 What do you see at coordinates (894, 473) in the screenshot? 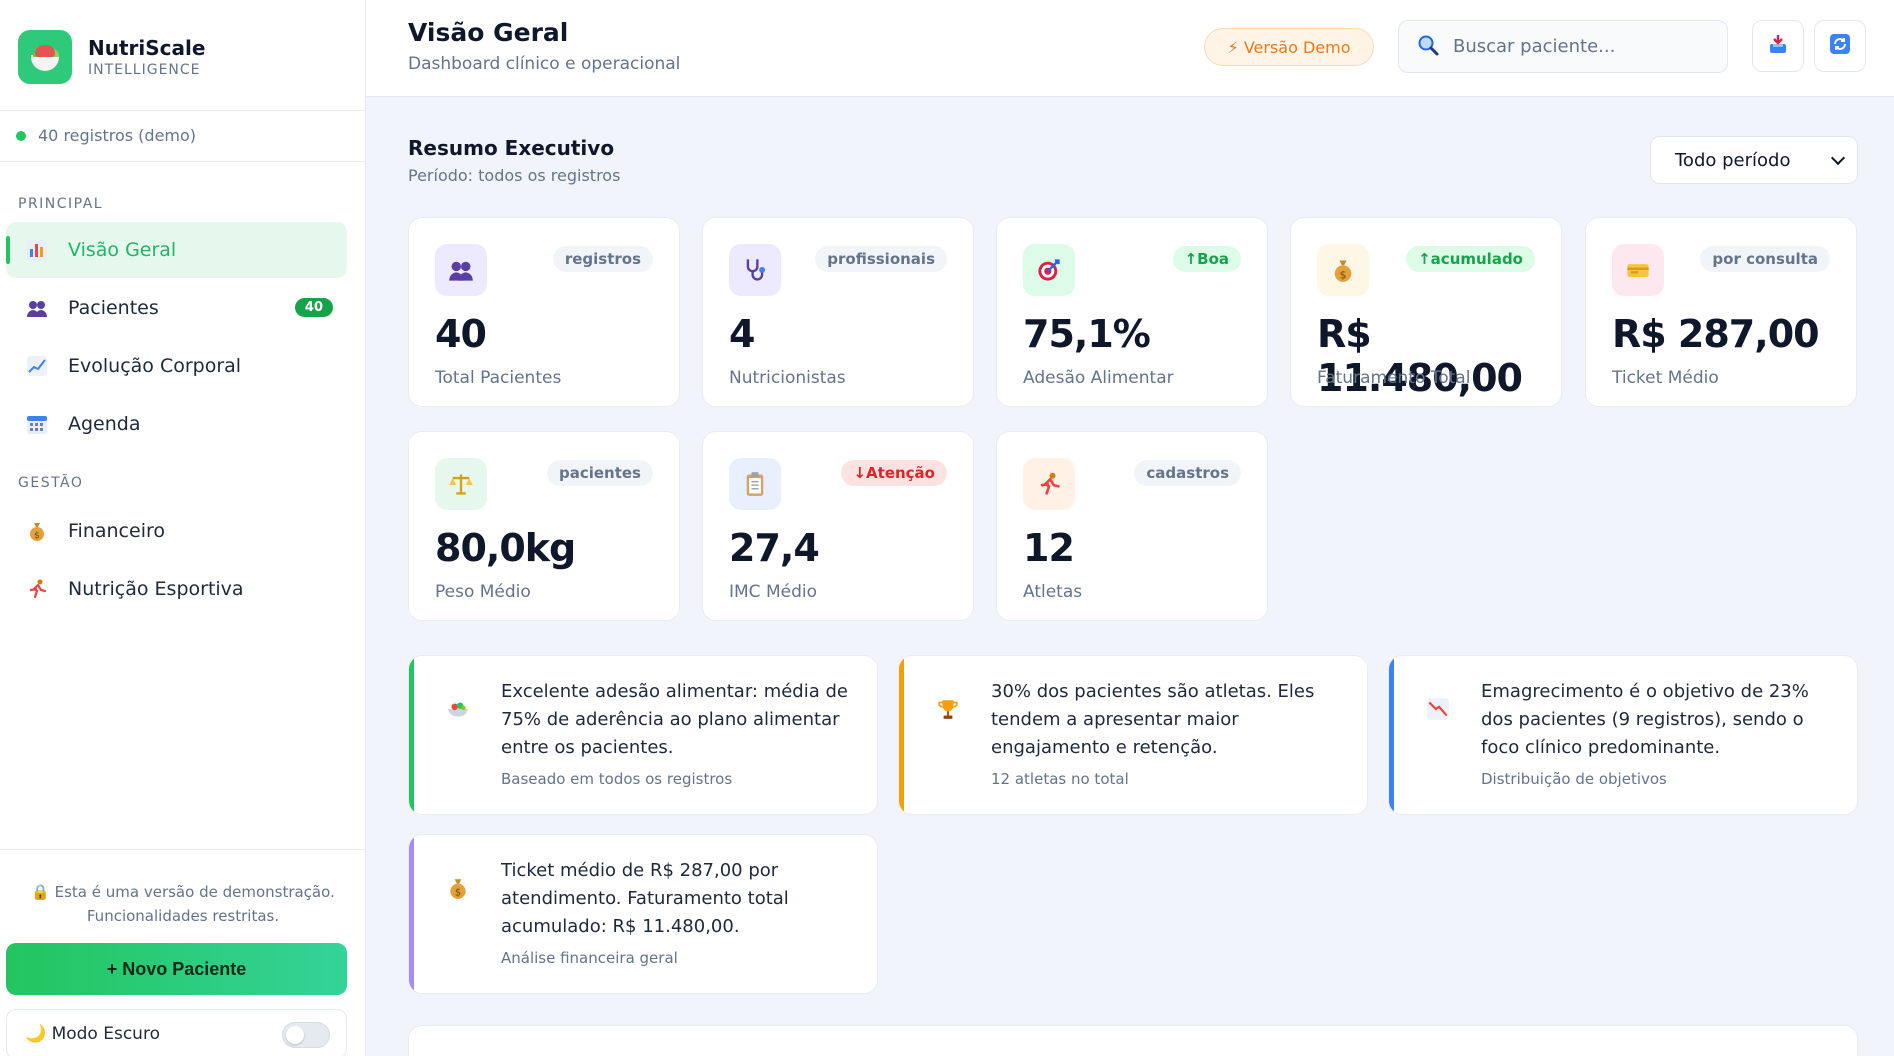
I see `kpi-tag: ↓Atenção` at bounding box center [894, 473].